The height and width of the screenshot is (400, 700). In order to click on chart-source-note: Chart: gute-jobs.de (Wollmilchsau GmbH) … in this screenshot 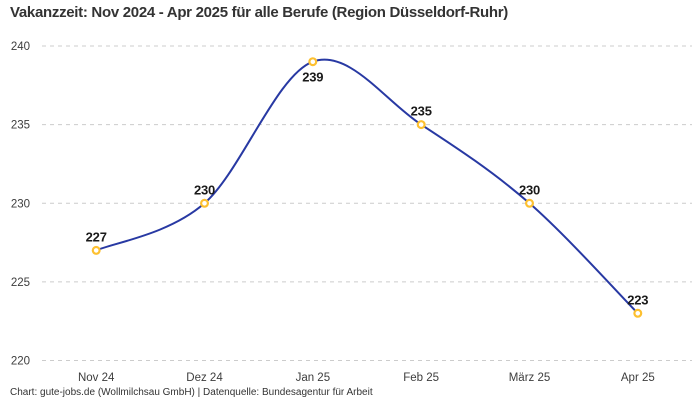, I will do `click(191, 392)`.